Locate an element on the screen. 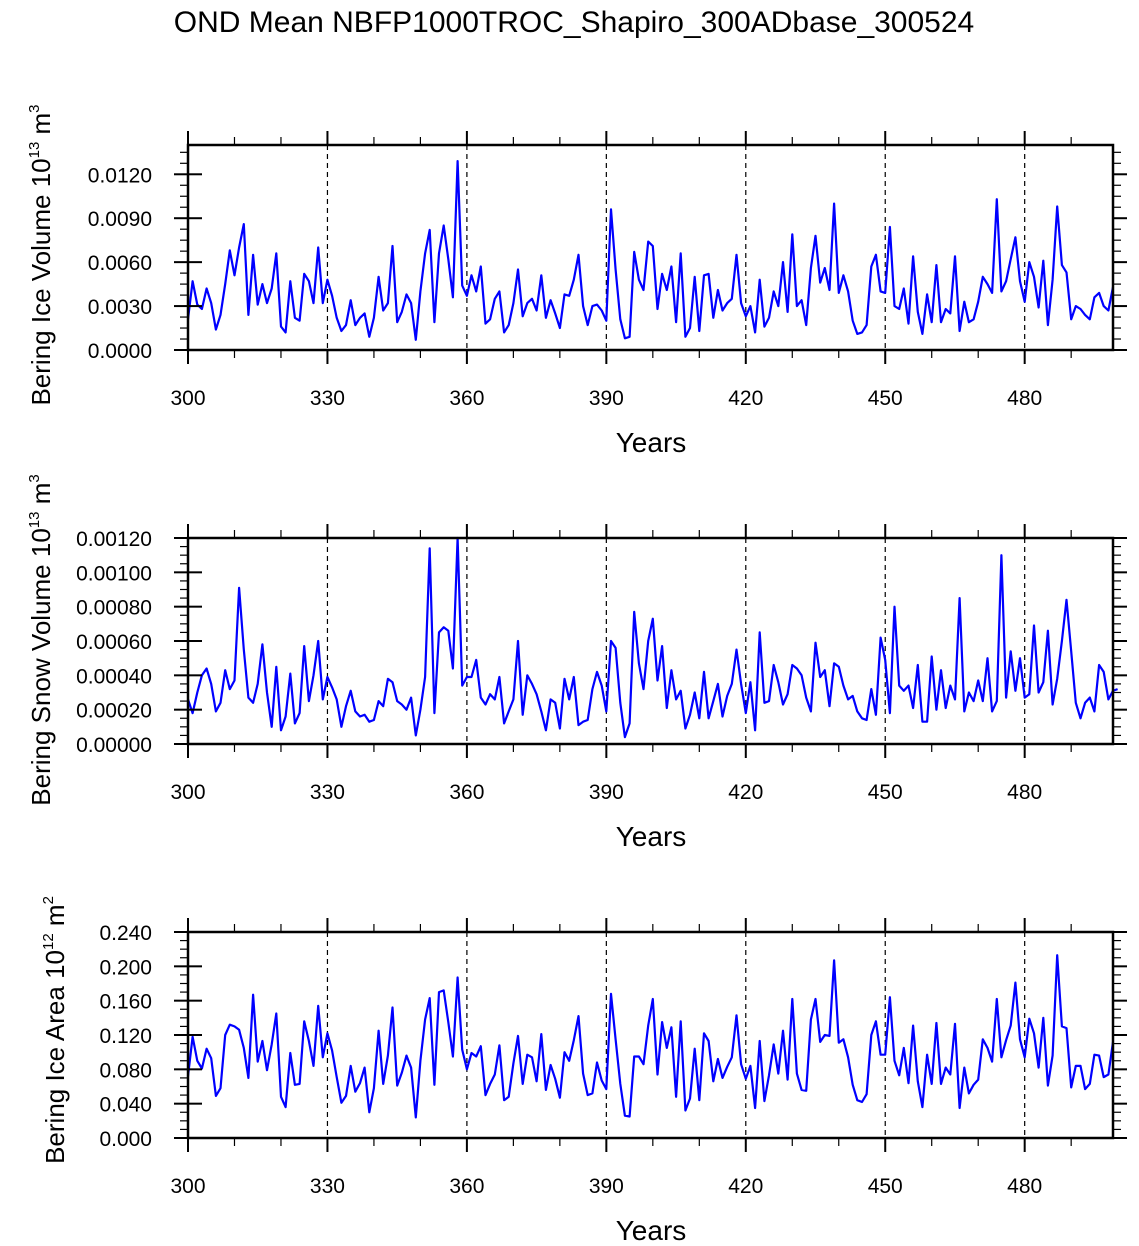  y-axis-label: Bering Ice Volume 1013 m3 is located at coordinates (41, 254).